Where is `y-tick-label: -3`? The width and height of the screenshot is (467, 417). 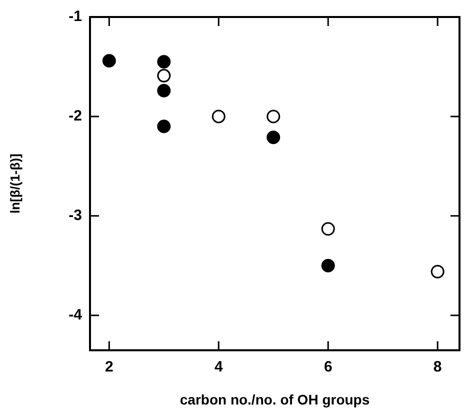 y-tick-label: -3 is located at coordinates (75, 215).